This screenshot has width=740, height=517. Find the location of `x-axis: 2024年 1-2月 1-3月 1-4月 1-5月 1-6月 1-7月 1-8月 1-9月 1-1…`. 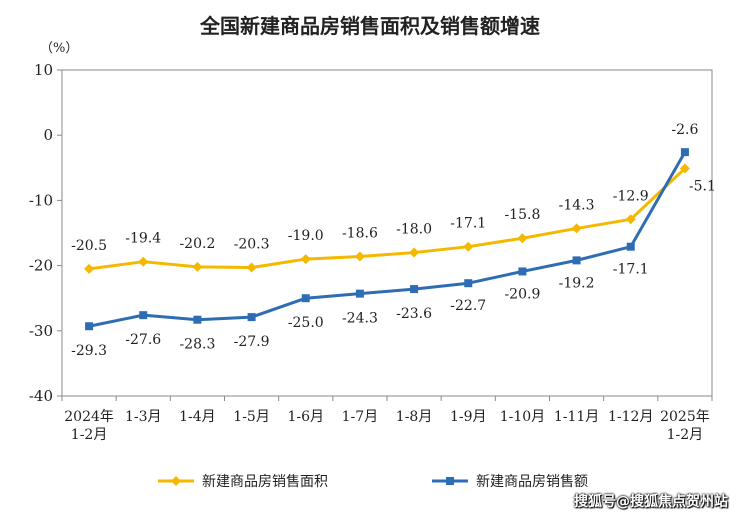

x-axis: 2024年 1-2月 1-3月 1-4月 1-5月 1-6月 1-7月 1-8月 1-9月 1-1… is located at coordinates (387, 419).